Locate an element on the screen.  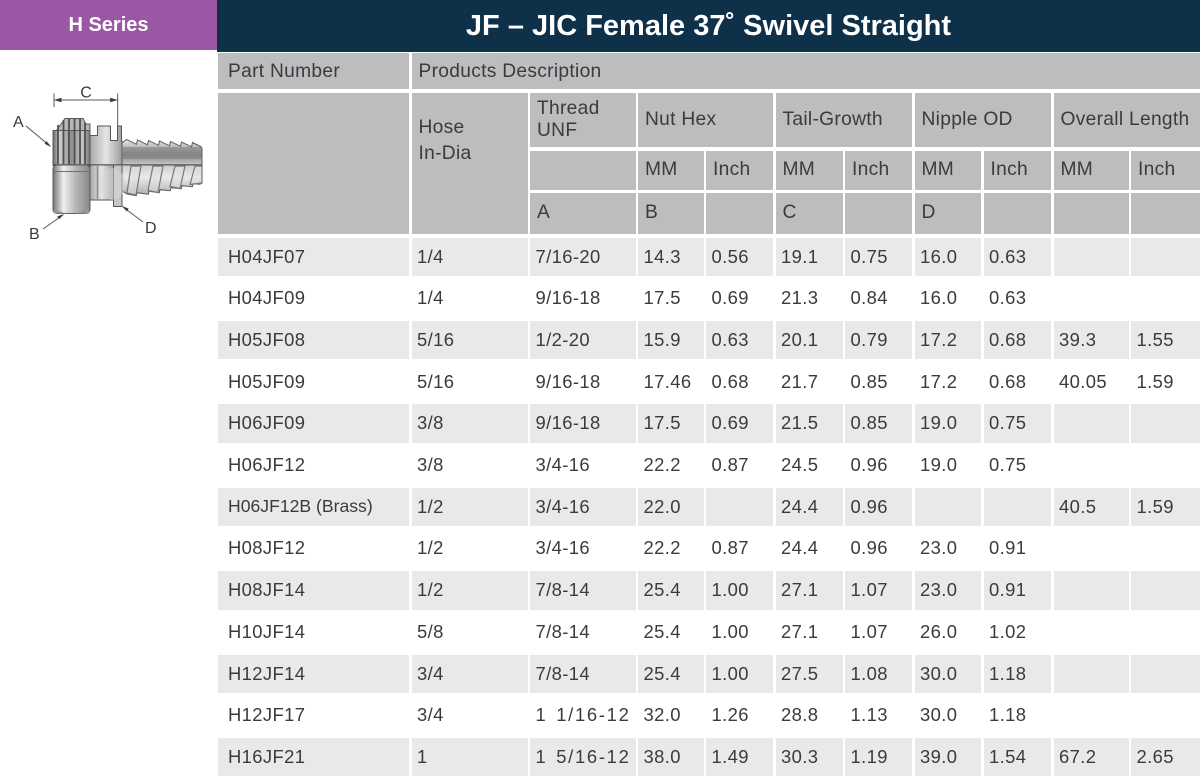
svg-text: D is located at coordinates (151, 228).